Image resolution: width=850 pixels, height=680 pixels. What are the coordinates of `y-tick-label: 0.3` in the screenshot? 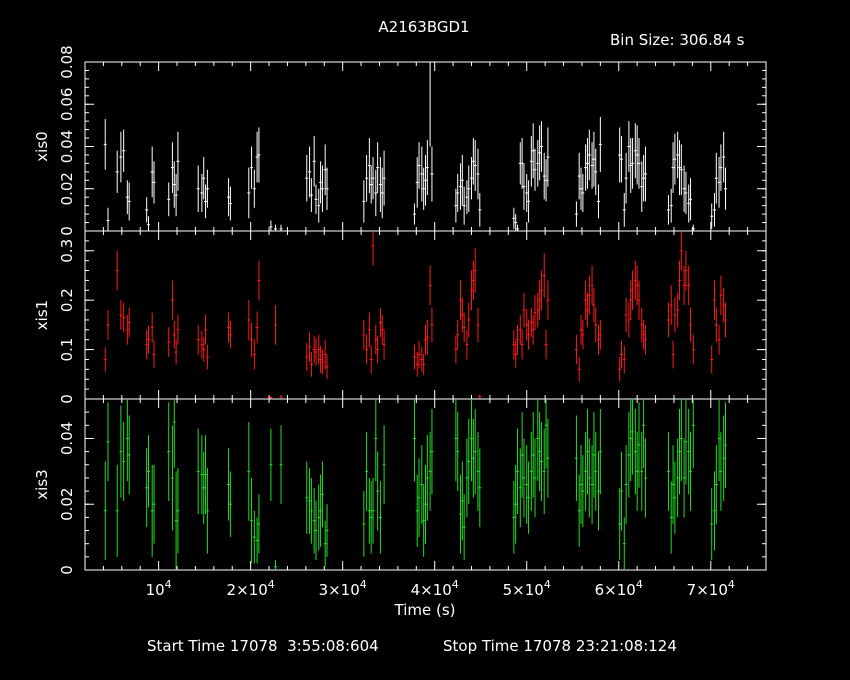 It's located at (67, 251).